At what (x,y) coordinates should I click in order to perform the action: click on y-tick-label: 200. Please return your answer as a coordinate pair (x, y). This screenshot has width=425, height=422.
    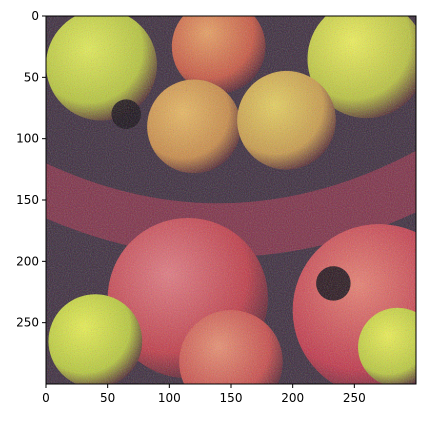
    Looking at the image, I should click on (27, 261).